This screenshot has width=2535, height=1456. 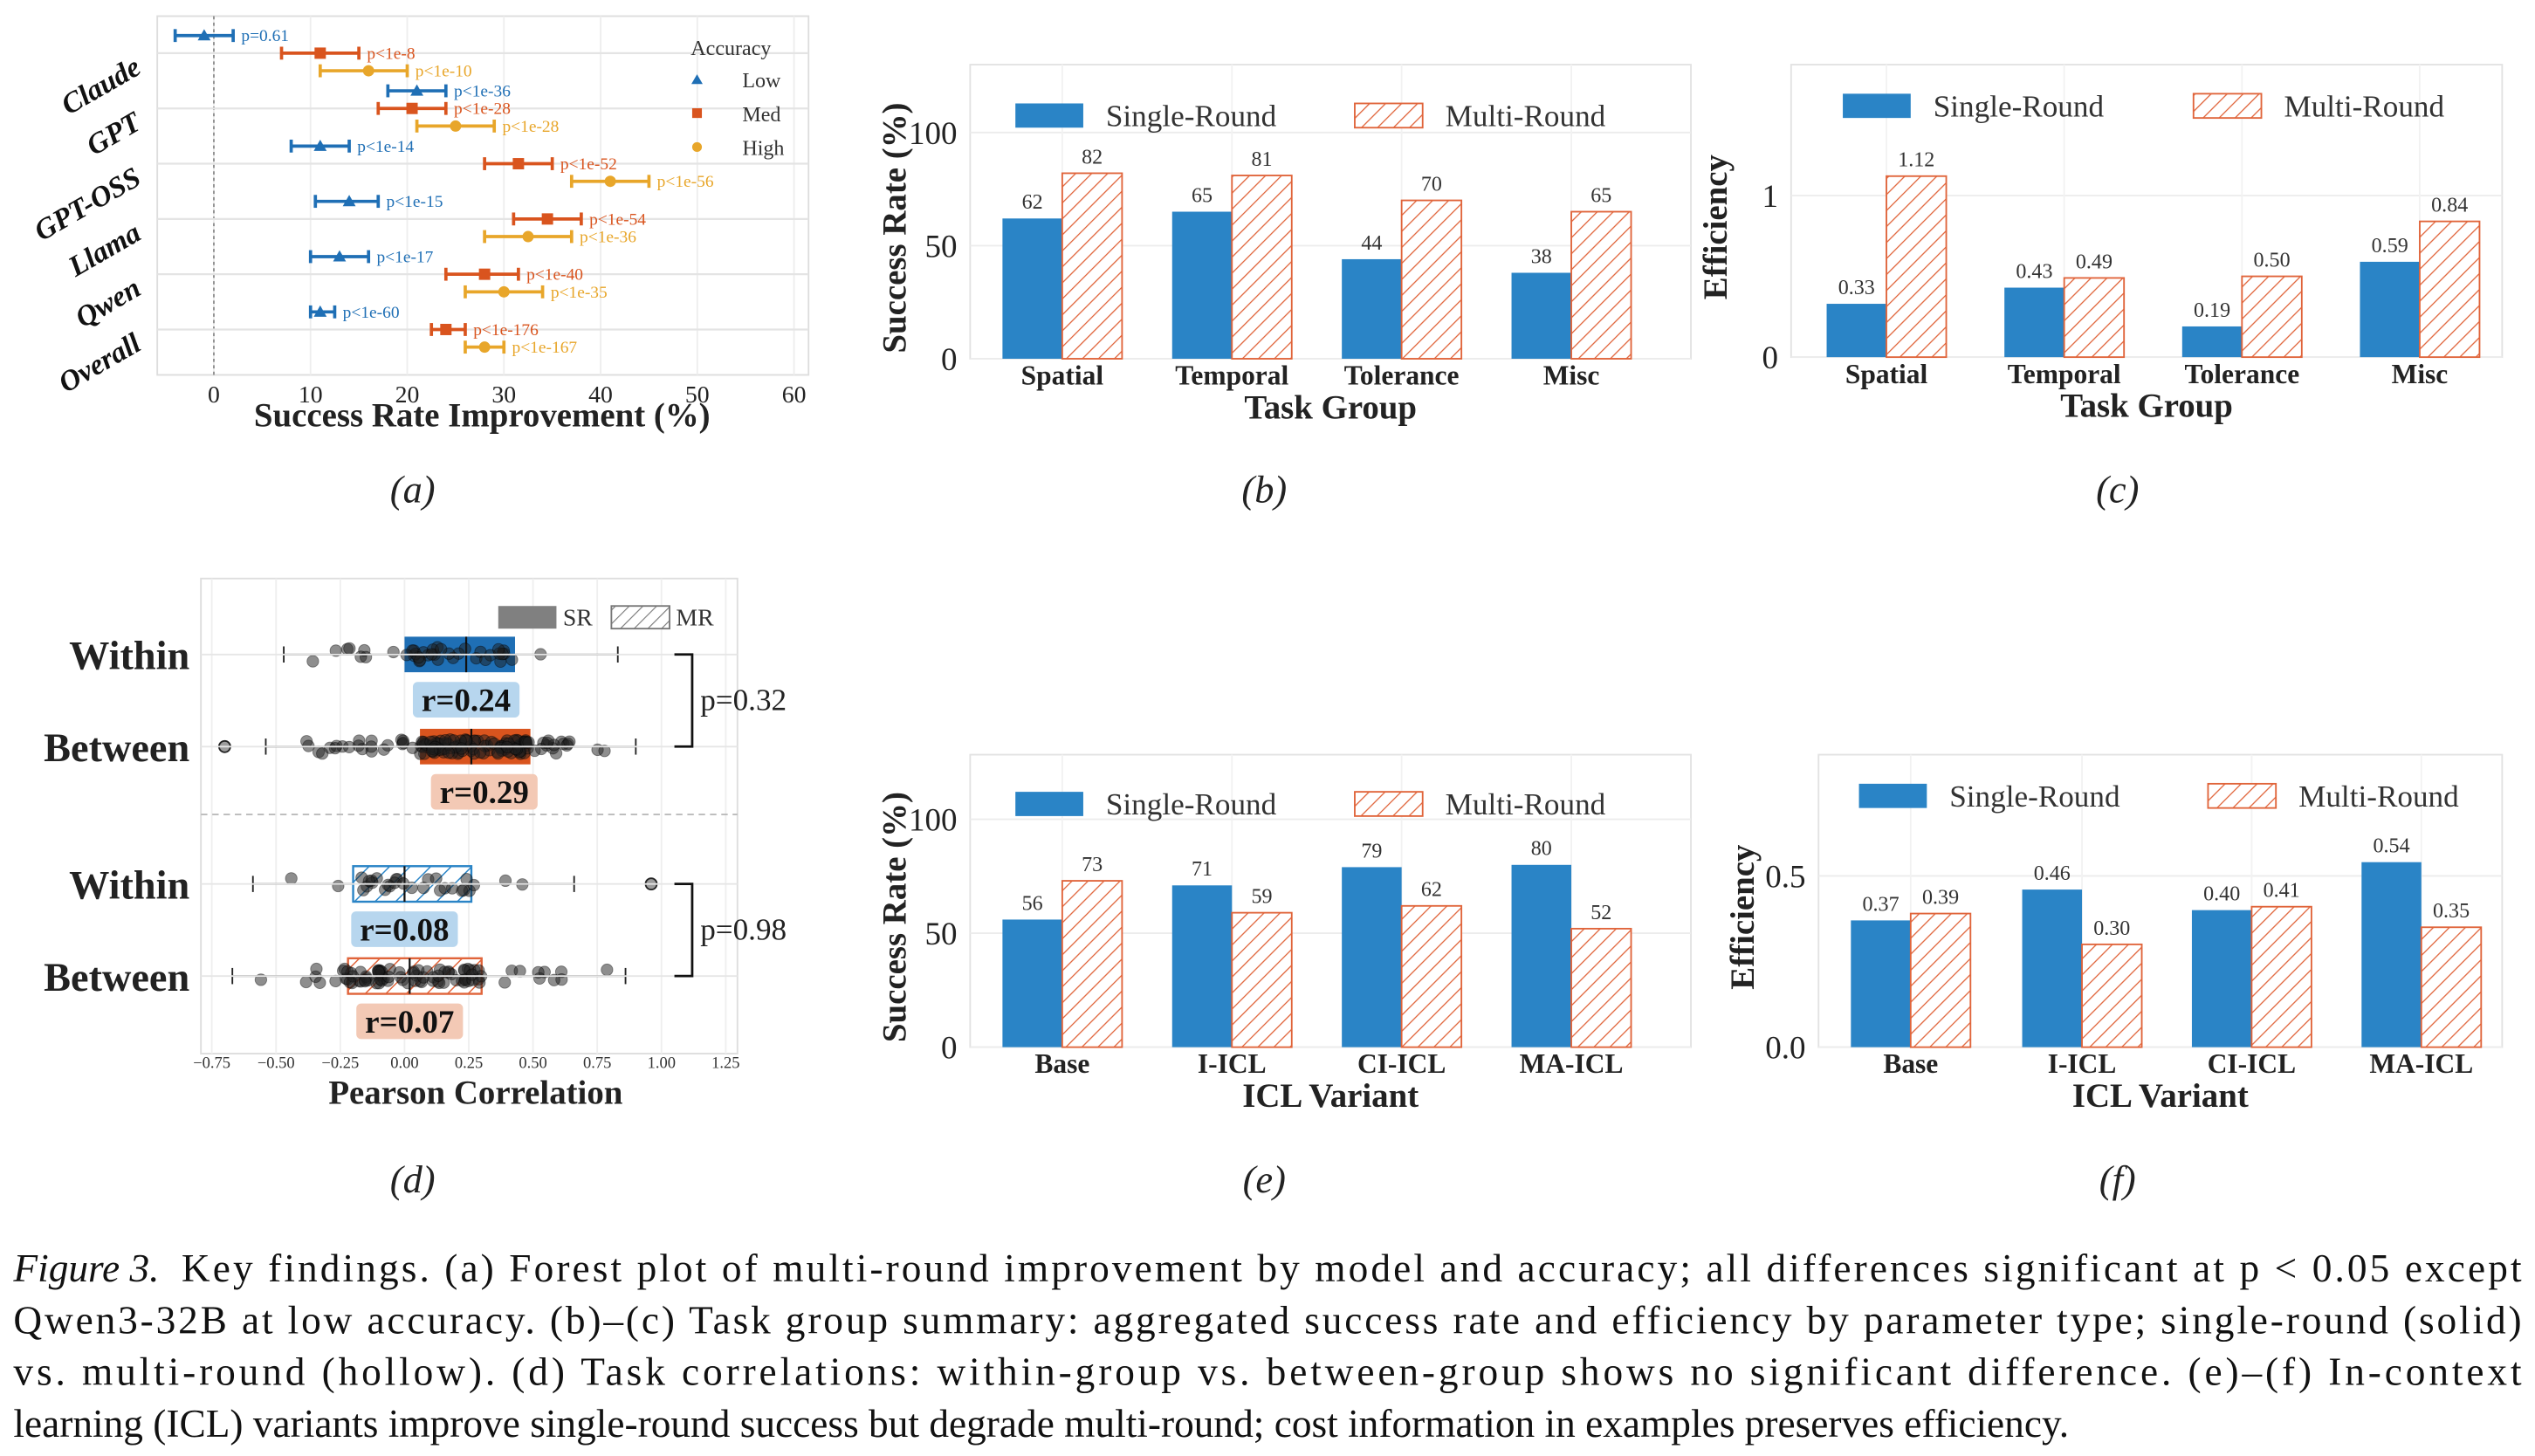 What do you see at coordinates (1372, 957) in the screenshot?
I see `single-round-bar-ci-icl` at bounding box center [1372, 957].